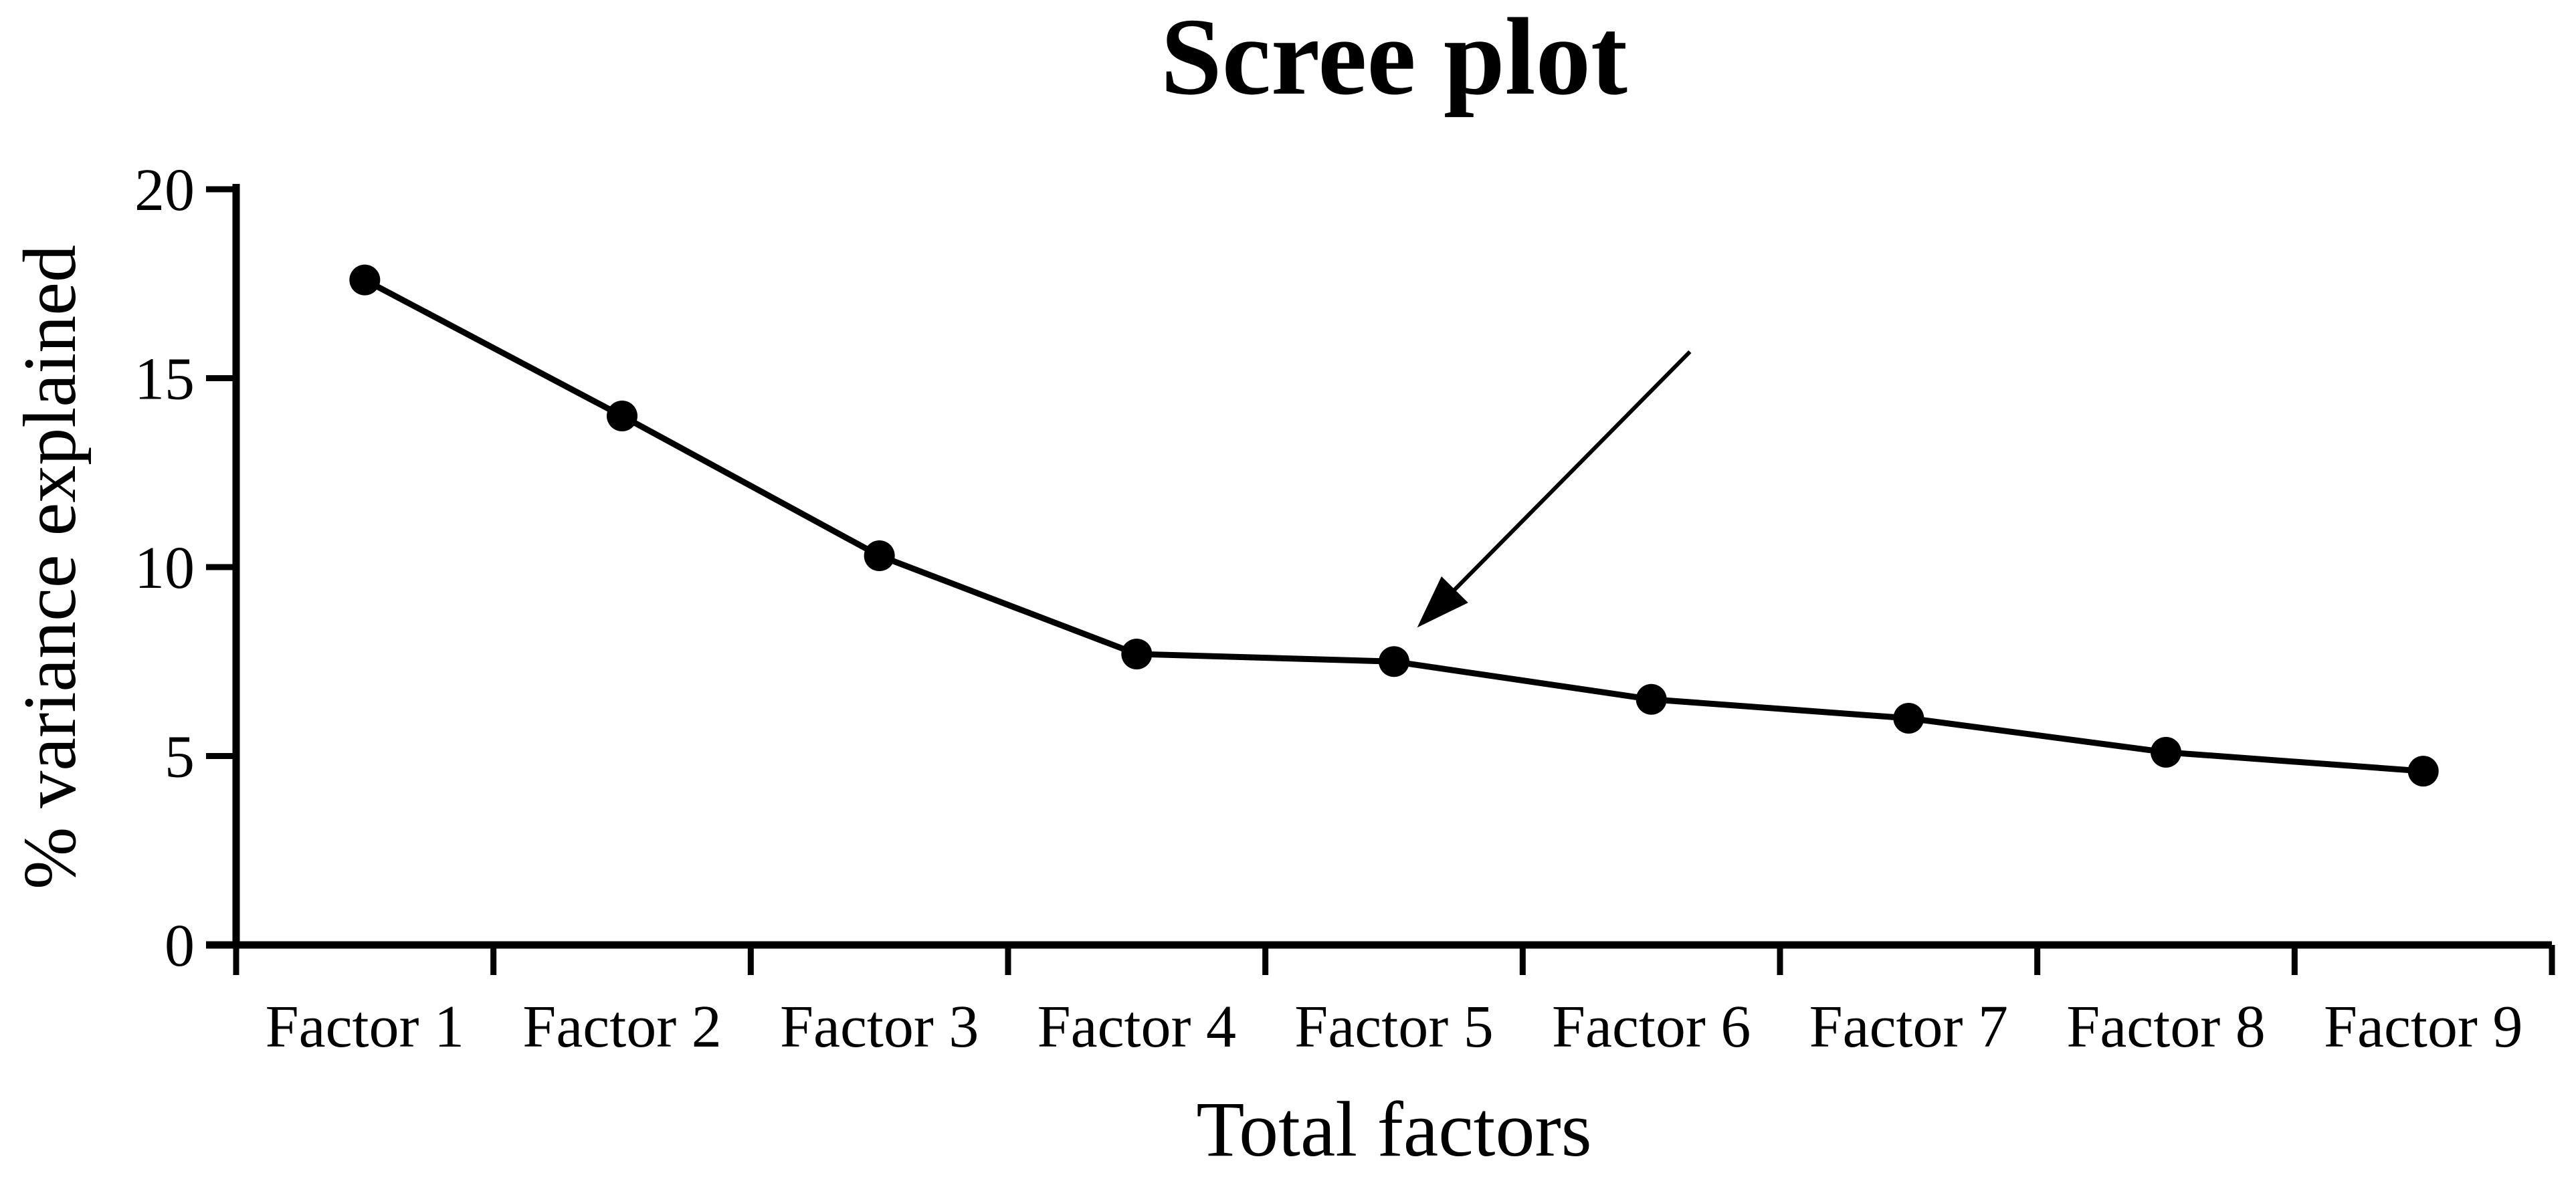 This screenshot has width=2576, height=1177. Describe the element at coordinates (1394, 59) in the screenshot. I see `chart-title: Scree plot` at that location.